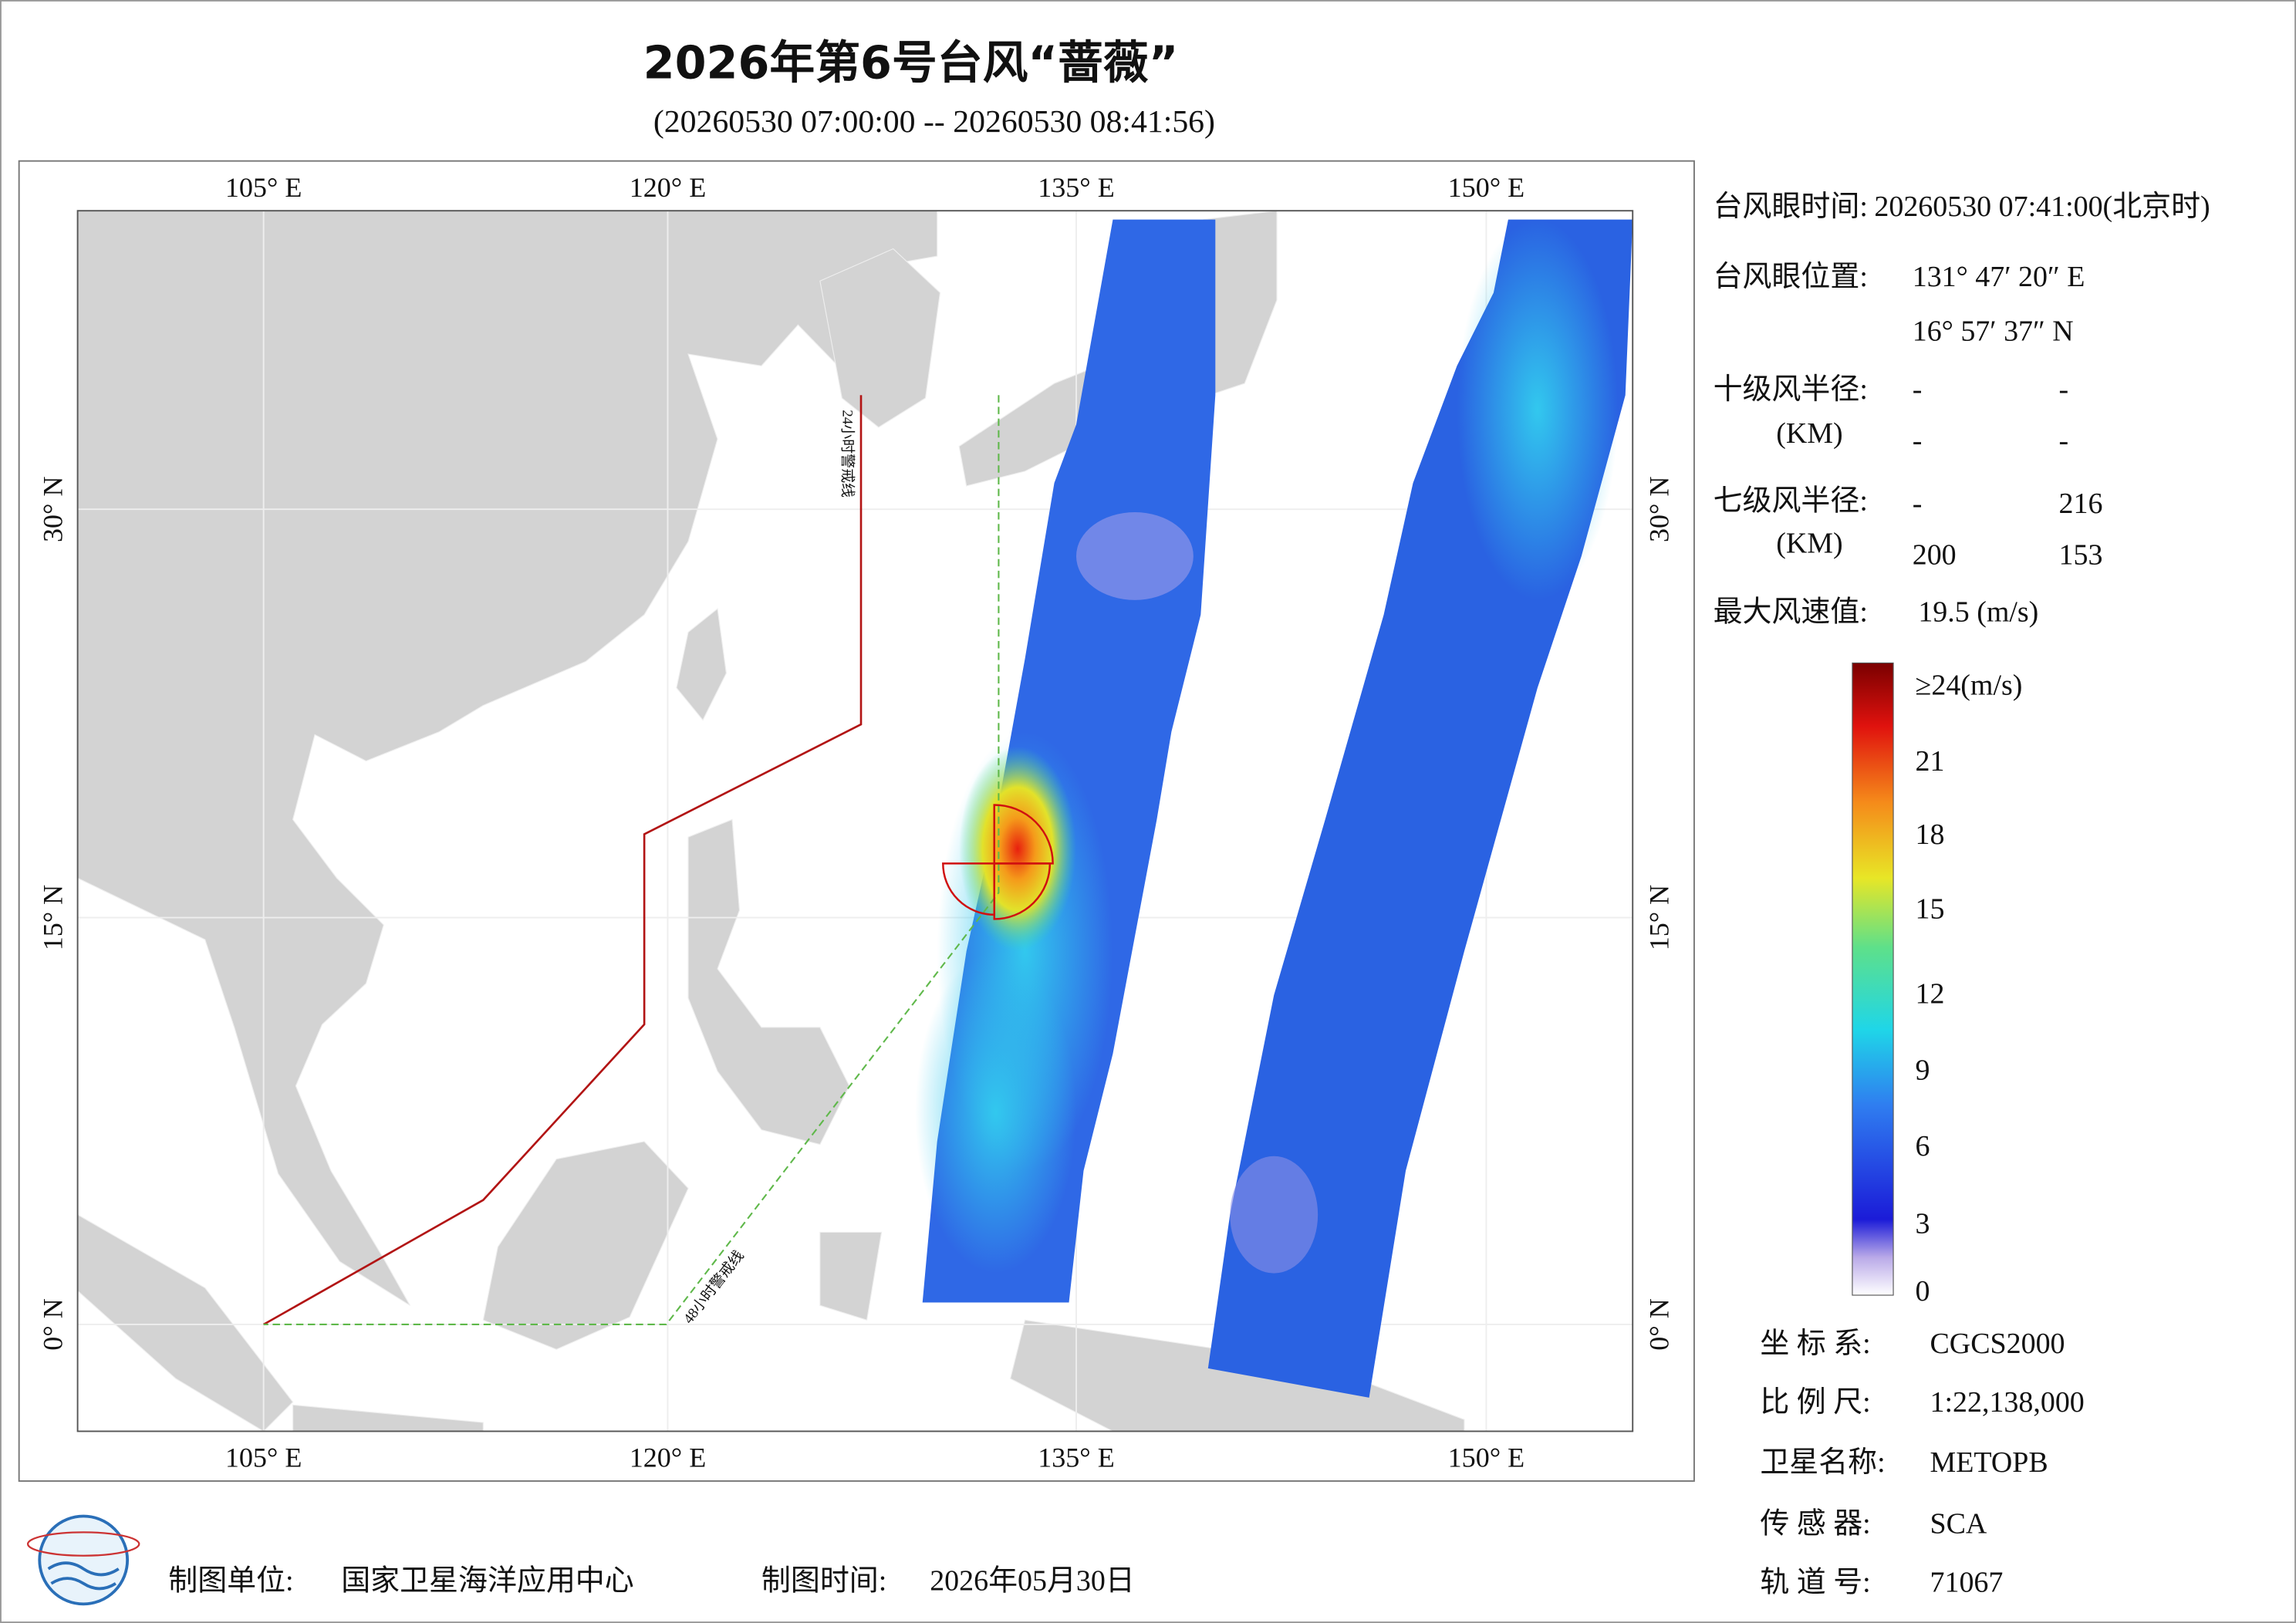 Image resolution: width=2296 pixels, height=1623 pixels. I want to click on meta-label: 传 感 器:, so click(1815, 1523).